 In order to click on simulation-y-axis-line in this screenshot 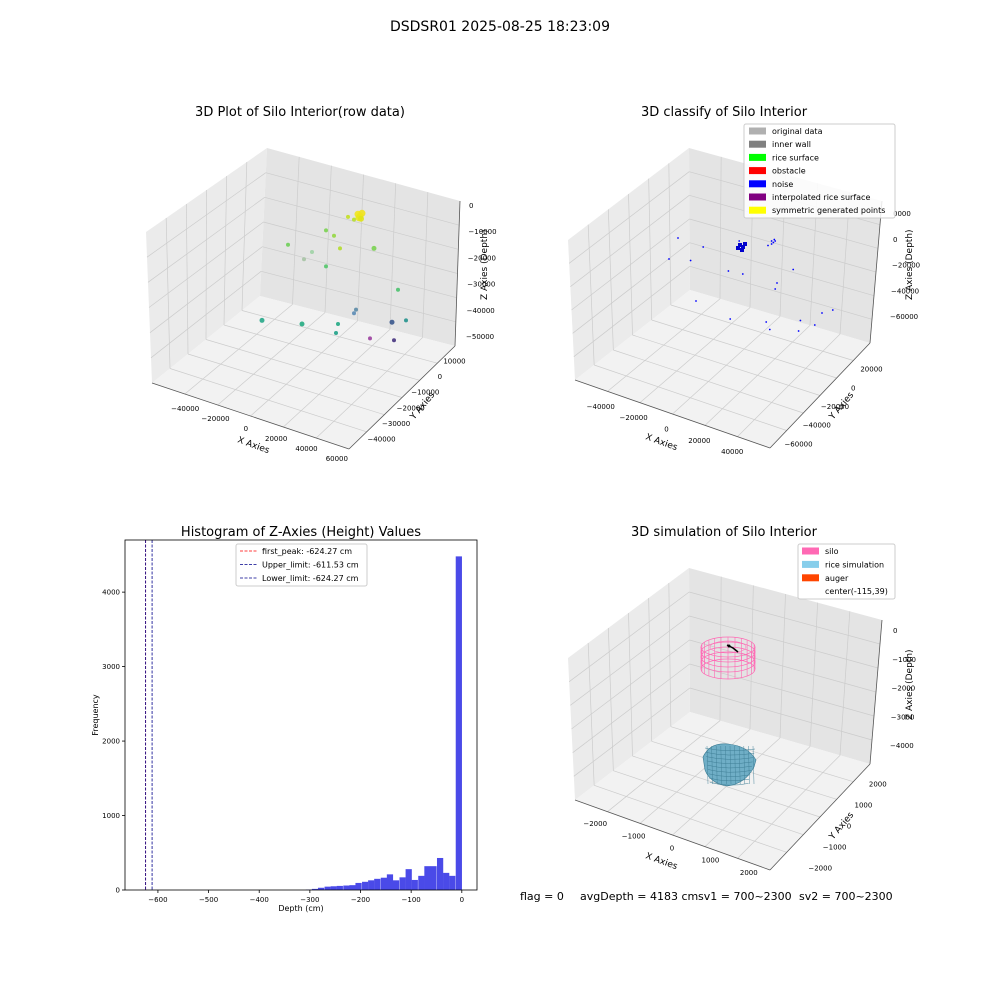, I will do `click(820, 817)`.